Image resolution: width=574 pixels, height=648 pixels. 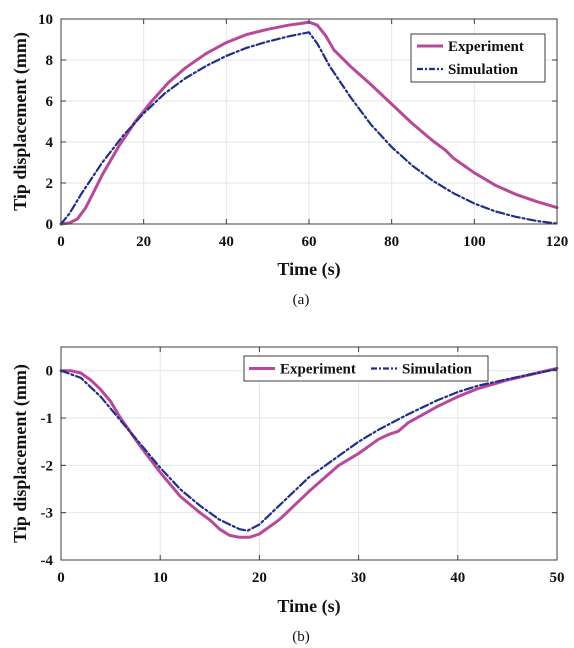 What do you see at coordinates (160, 578) in the screenshot?
I see `x-tick-label: 10` at bounding box center [160, 578].